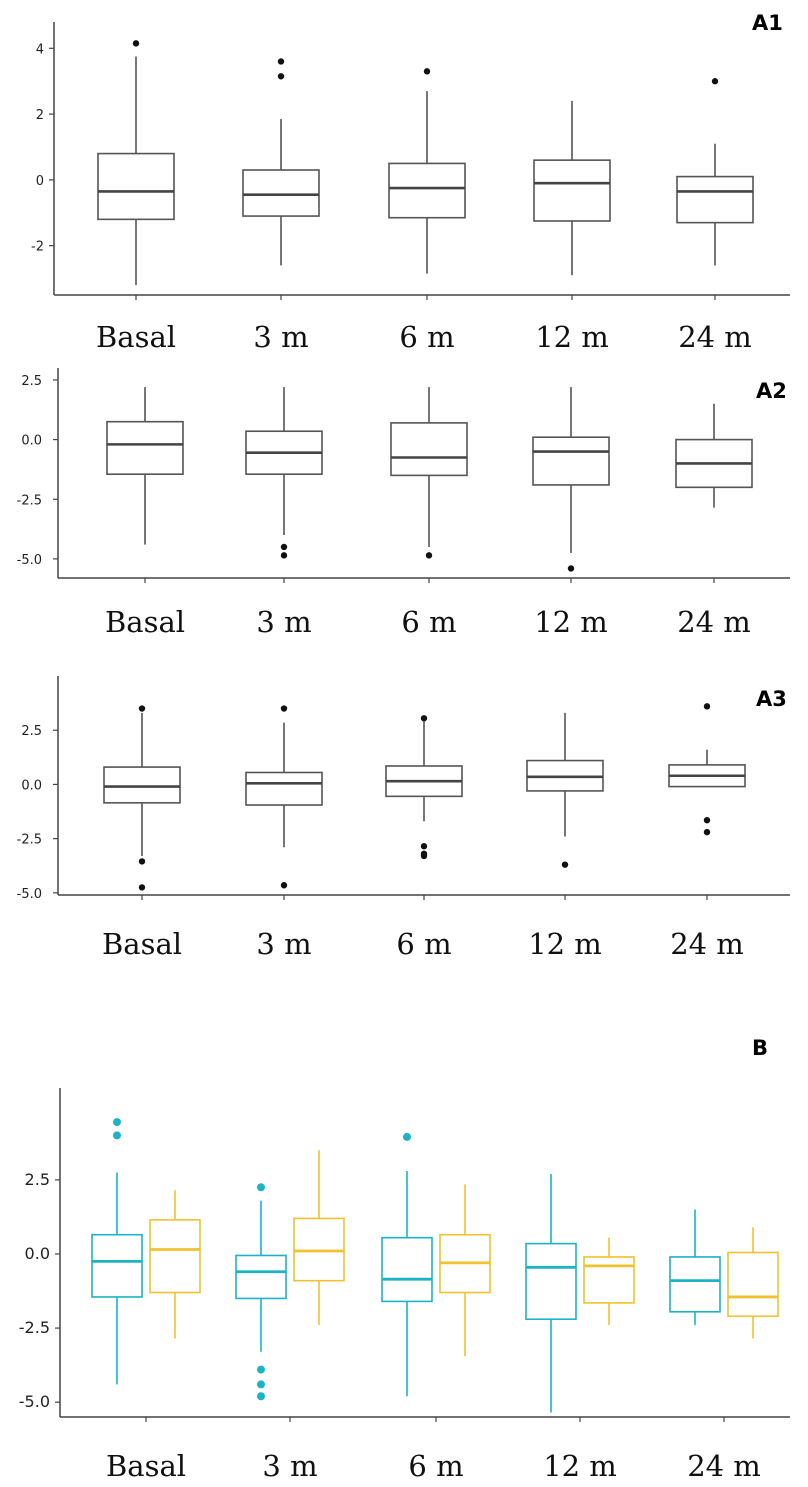 This screenshot has height=1487, width=808. Describe the element at coordinates (37, 247) in the screenshot. I see `y-tick-label: -2` at that location.